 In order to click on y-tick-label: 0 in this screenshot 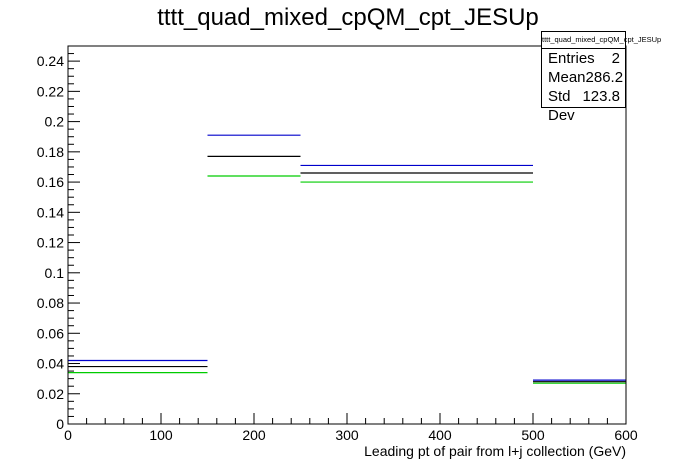, I will do `click(60, 424)`.